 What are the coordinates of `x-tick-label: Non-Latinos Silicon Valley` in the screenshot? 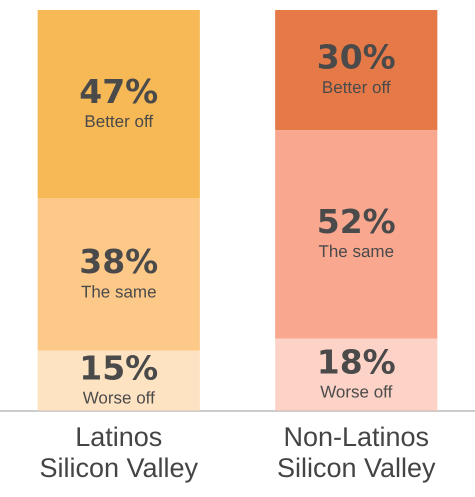 It's located at (356, 452).